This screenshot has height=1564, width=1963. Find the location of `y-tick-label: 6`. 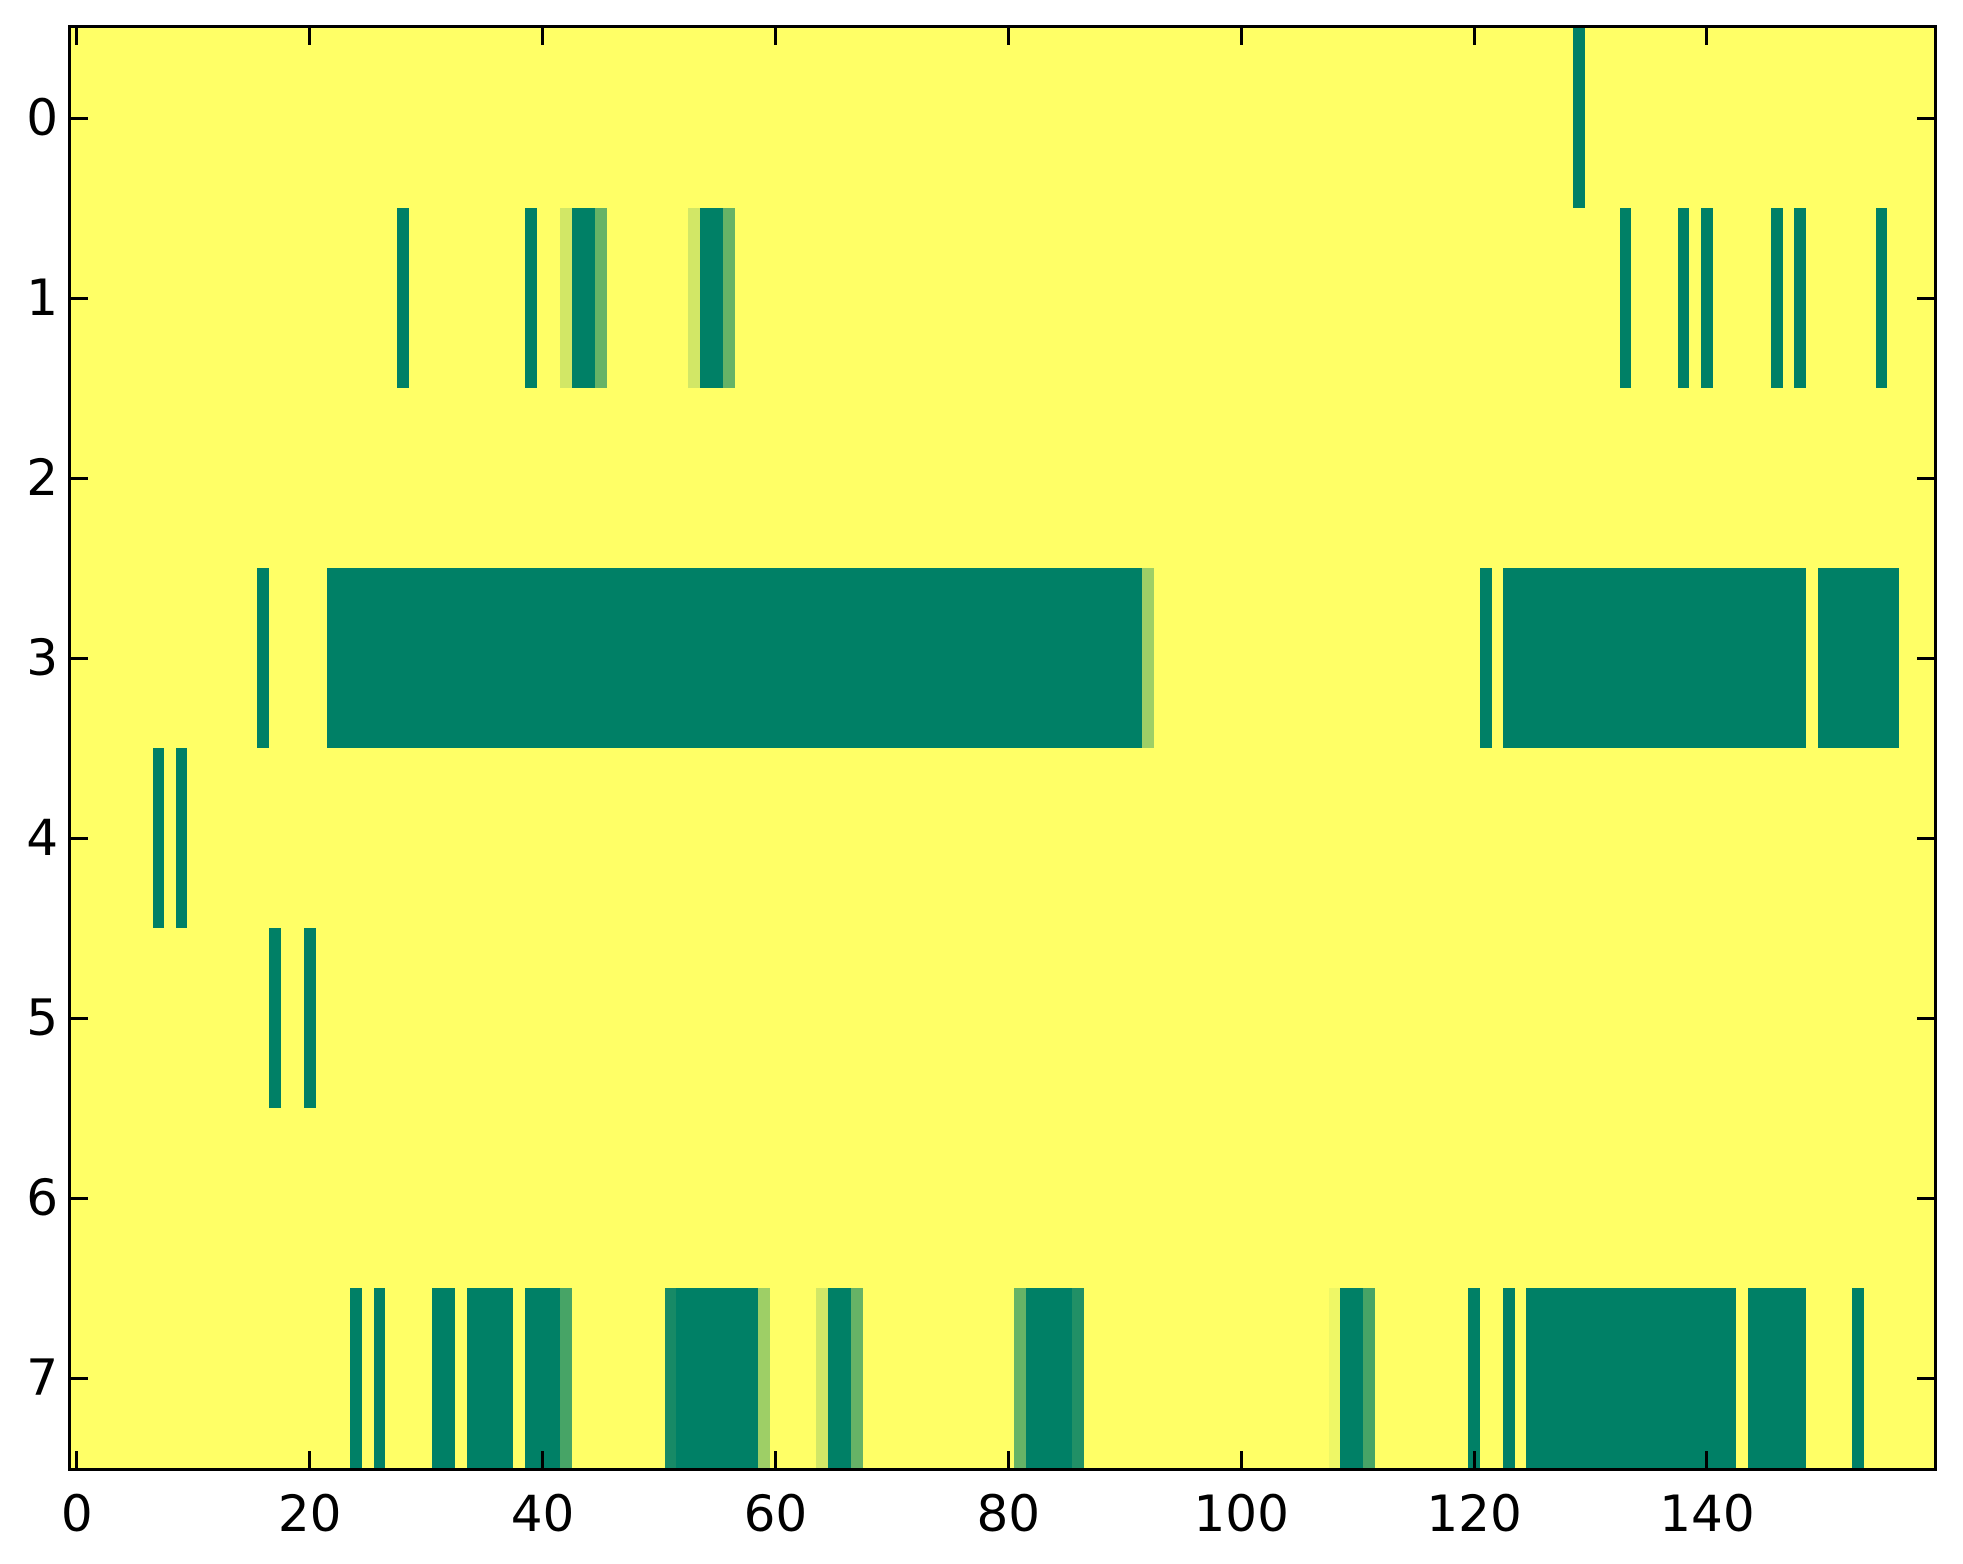

y-tick-label: 6 is located at coordinates (42, 1198).